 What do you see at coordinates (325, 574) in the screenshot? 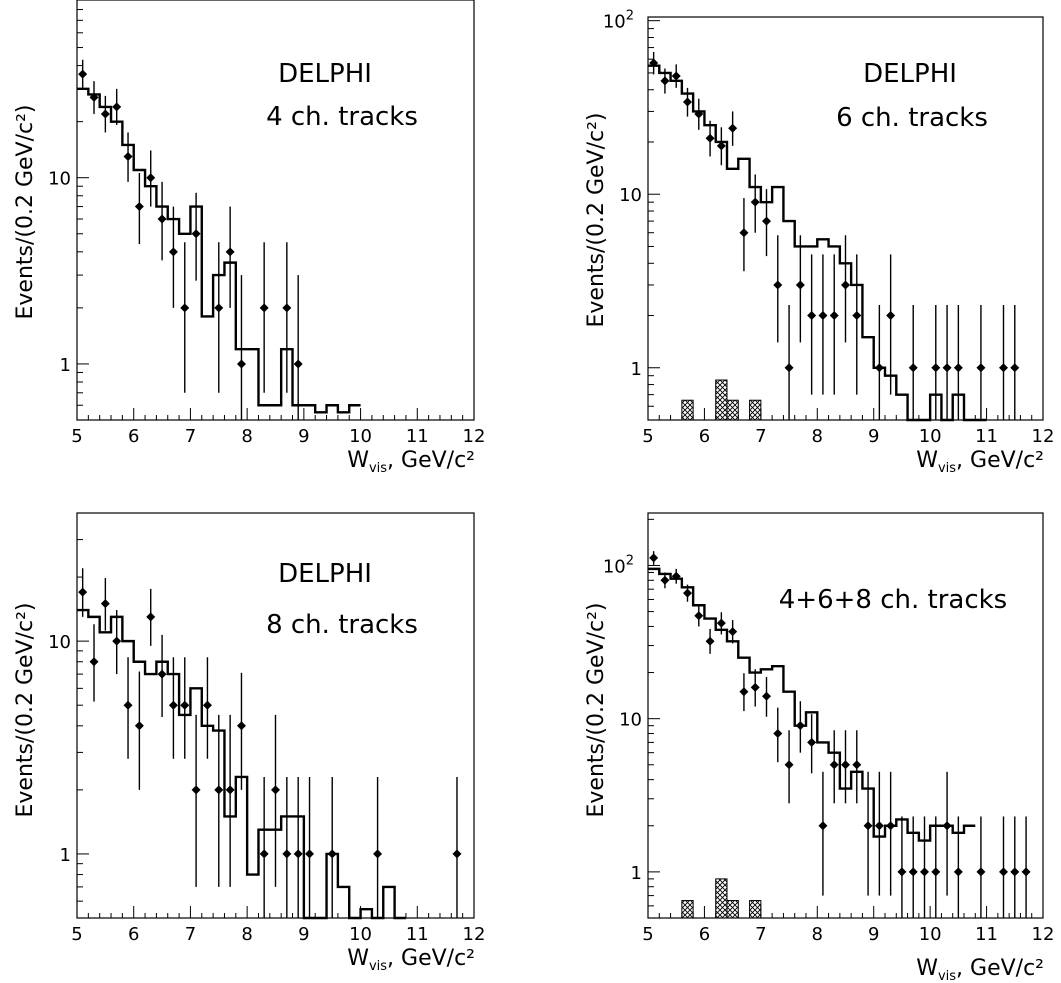
I see `annotation-experiment: DELPHI` at bounding box center [325, 574].